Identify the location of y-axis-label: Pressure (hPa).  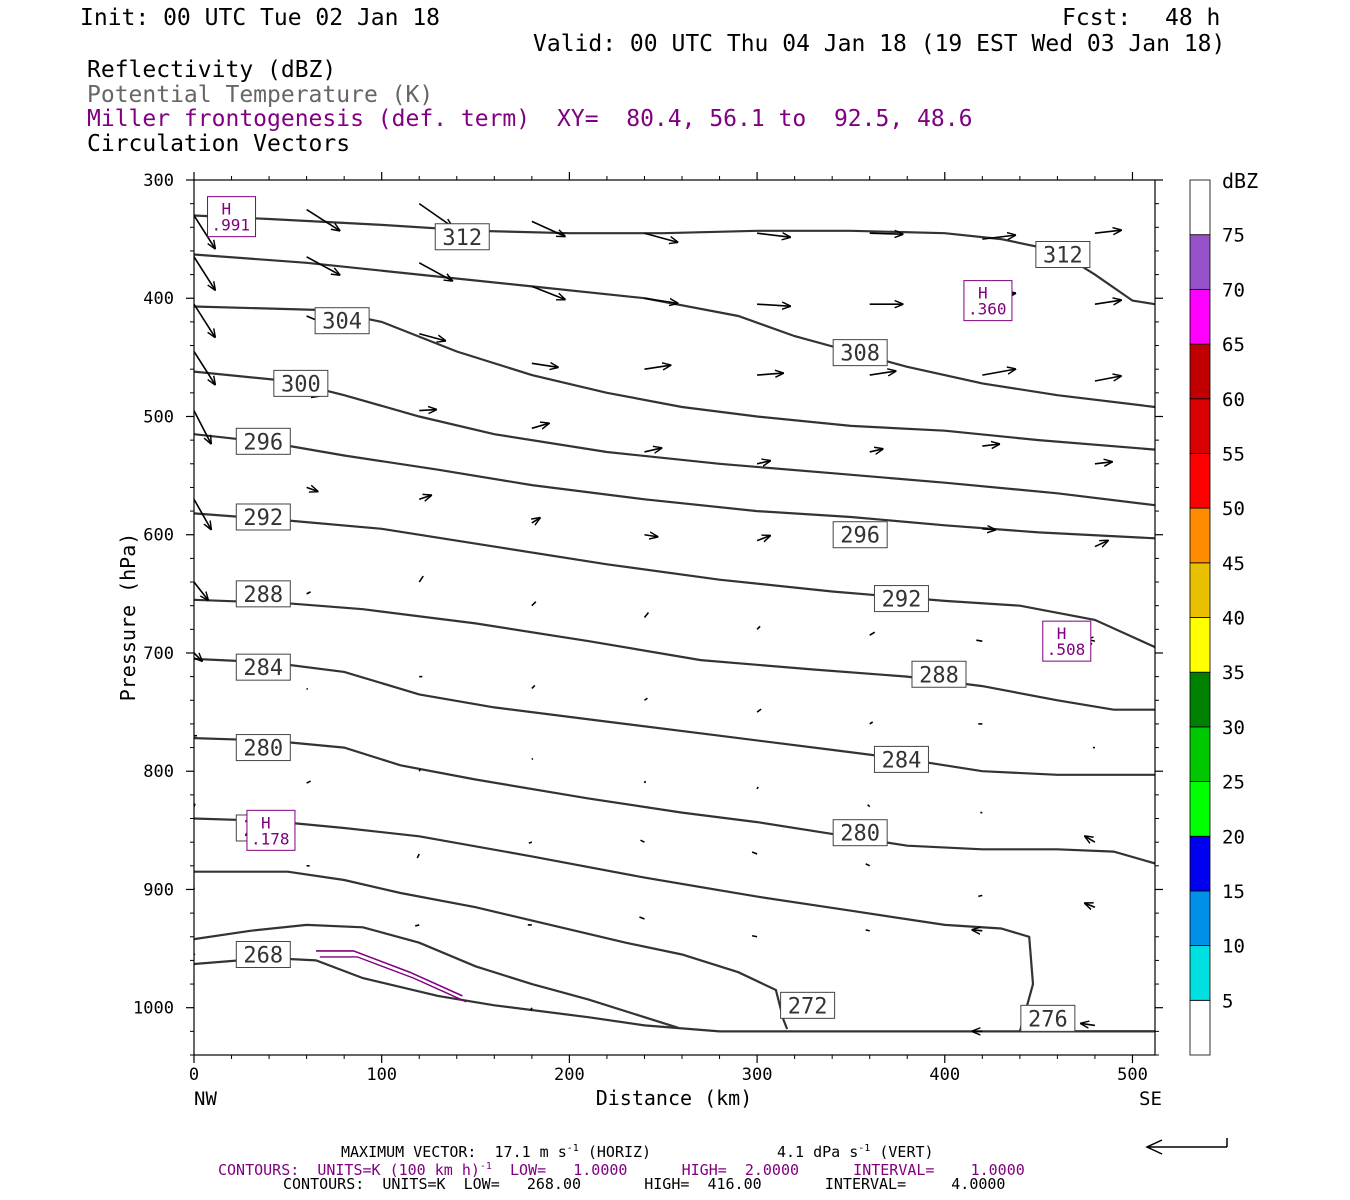
(128, 617).